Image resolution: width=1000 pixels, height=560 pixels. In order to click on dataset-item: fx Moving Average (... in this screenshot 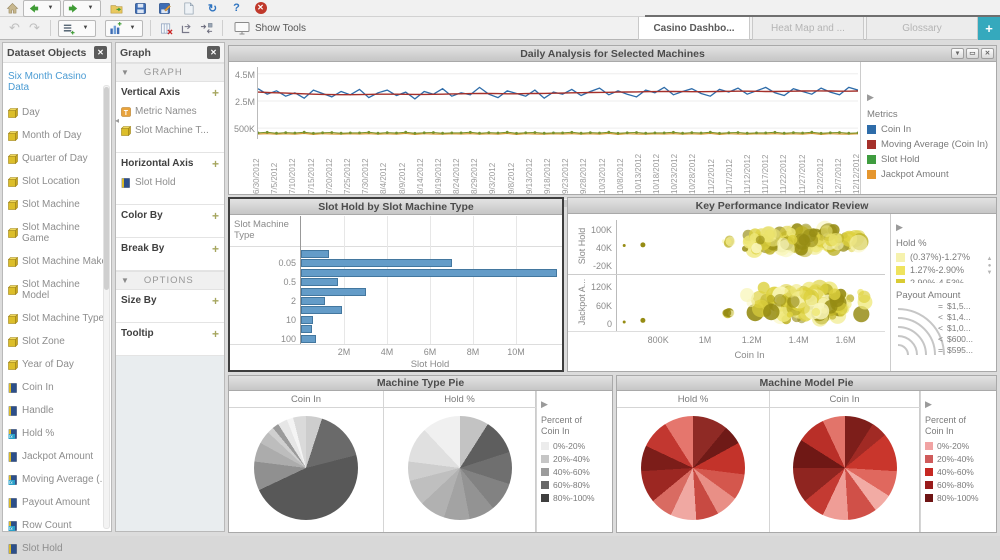, I will do `click(57, 479)`.